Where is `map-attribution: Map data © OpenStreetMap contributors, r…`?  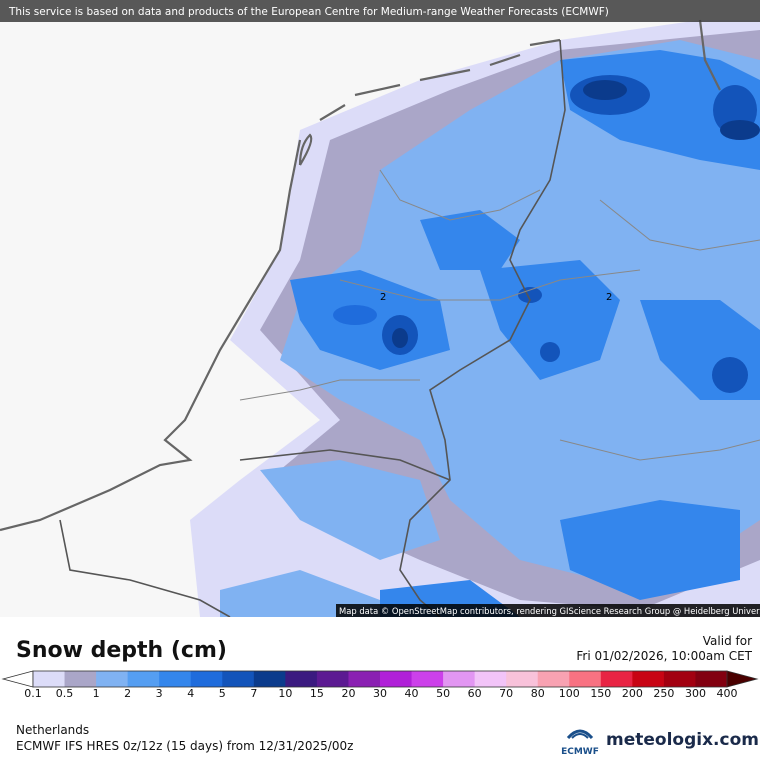
map-attribution: Map data © OpenStreetMap contributors, r… is located at coordinates (549, 611).